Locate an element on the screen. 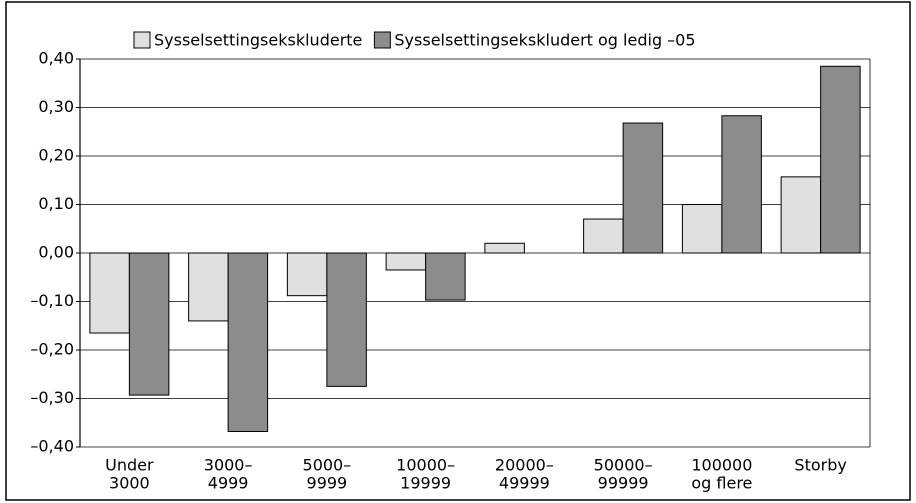 The image size is (916, 503). x-tick-label: 9999 is located at coordinates (327, 483).